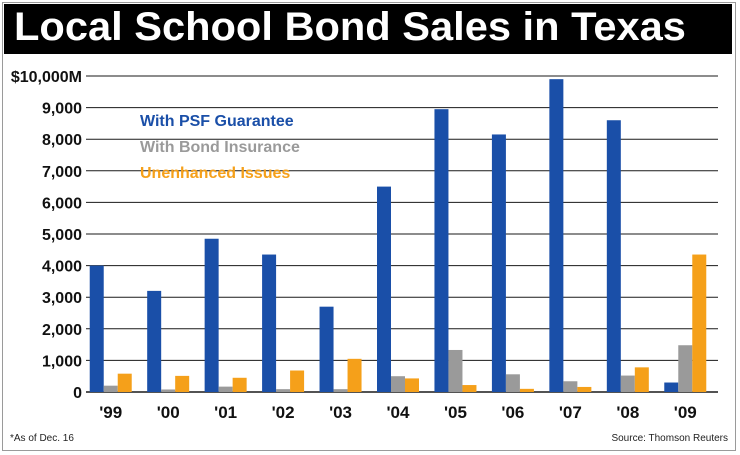 This screenshot has width=740, height=455. I want to click on x-tick-label: '08, so click(627, 412).